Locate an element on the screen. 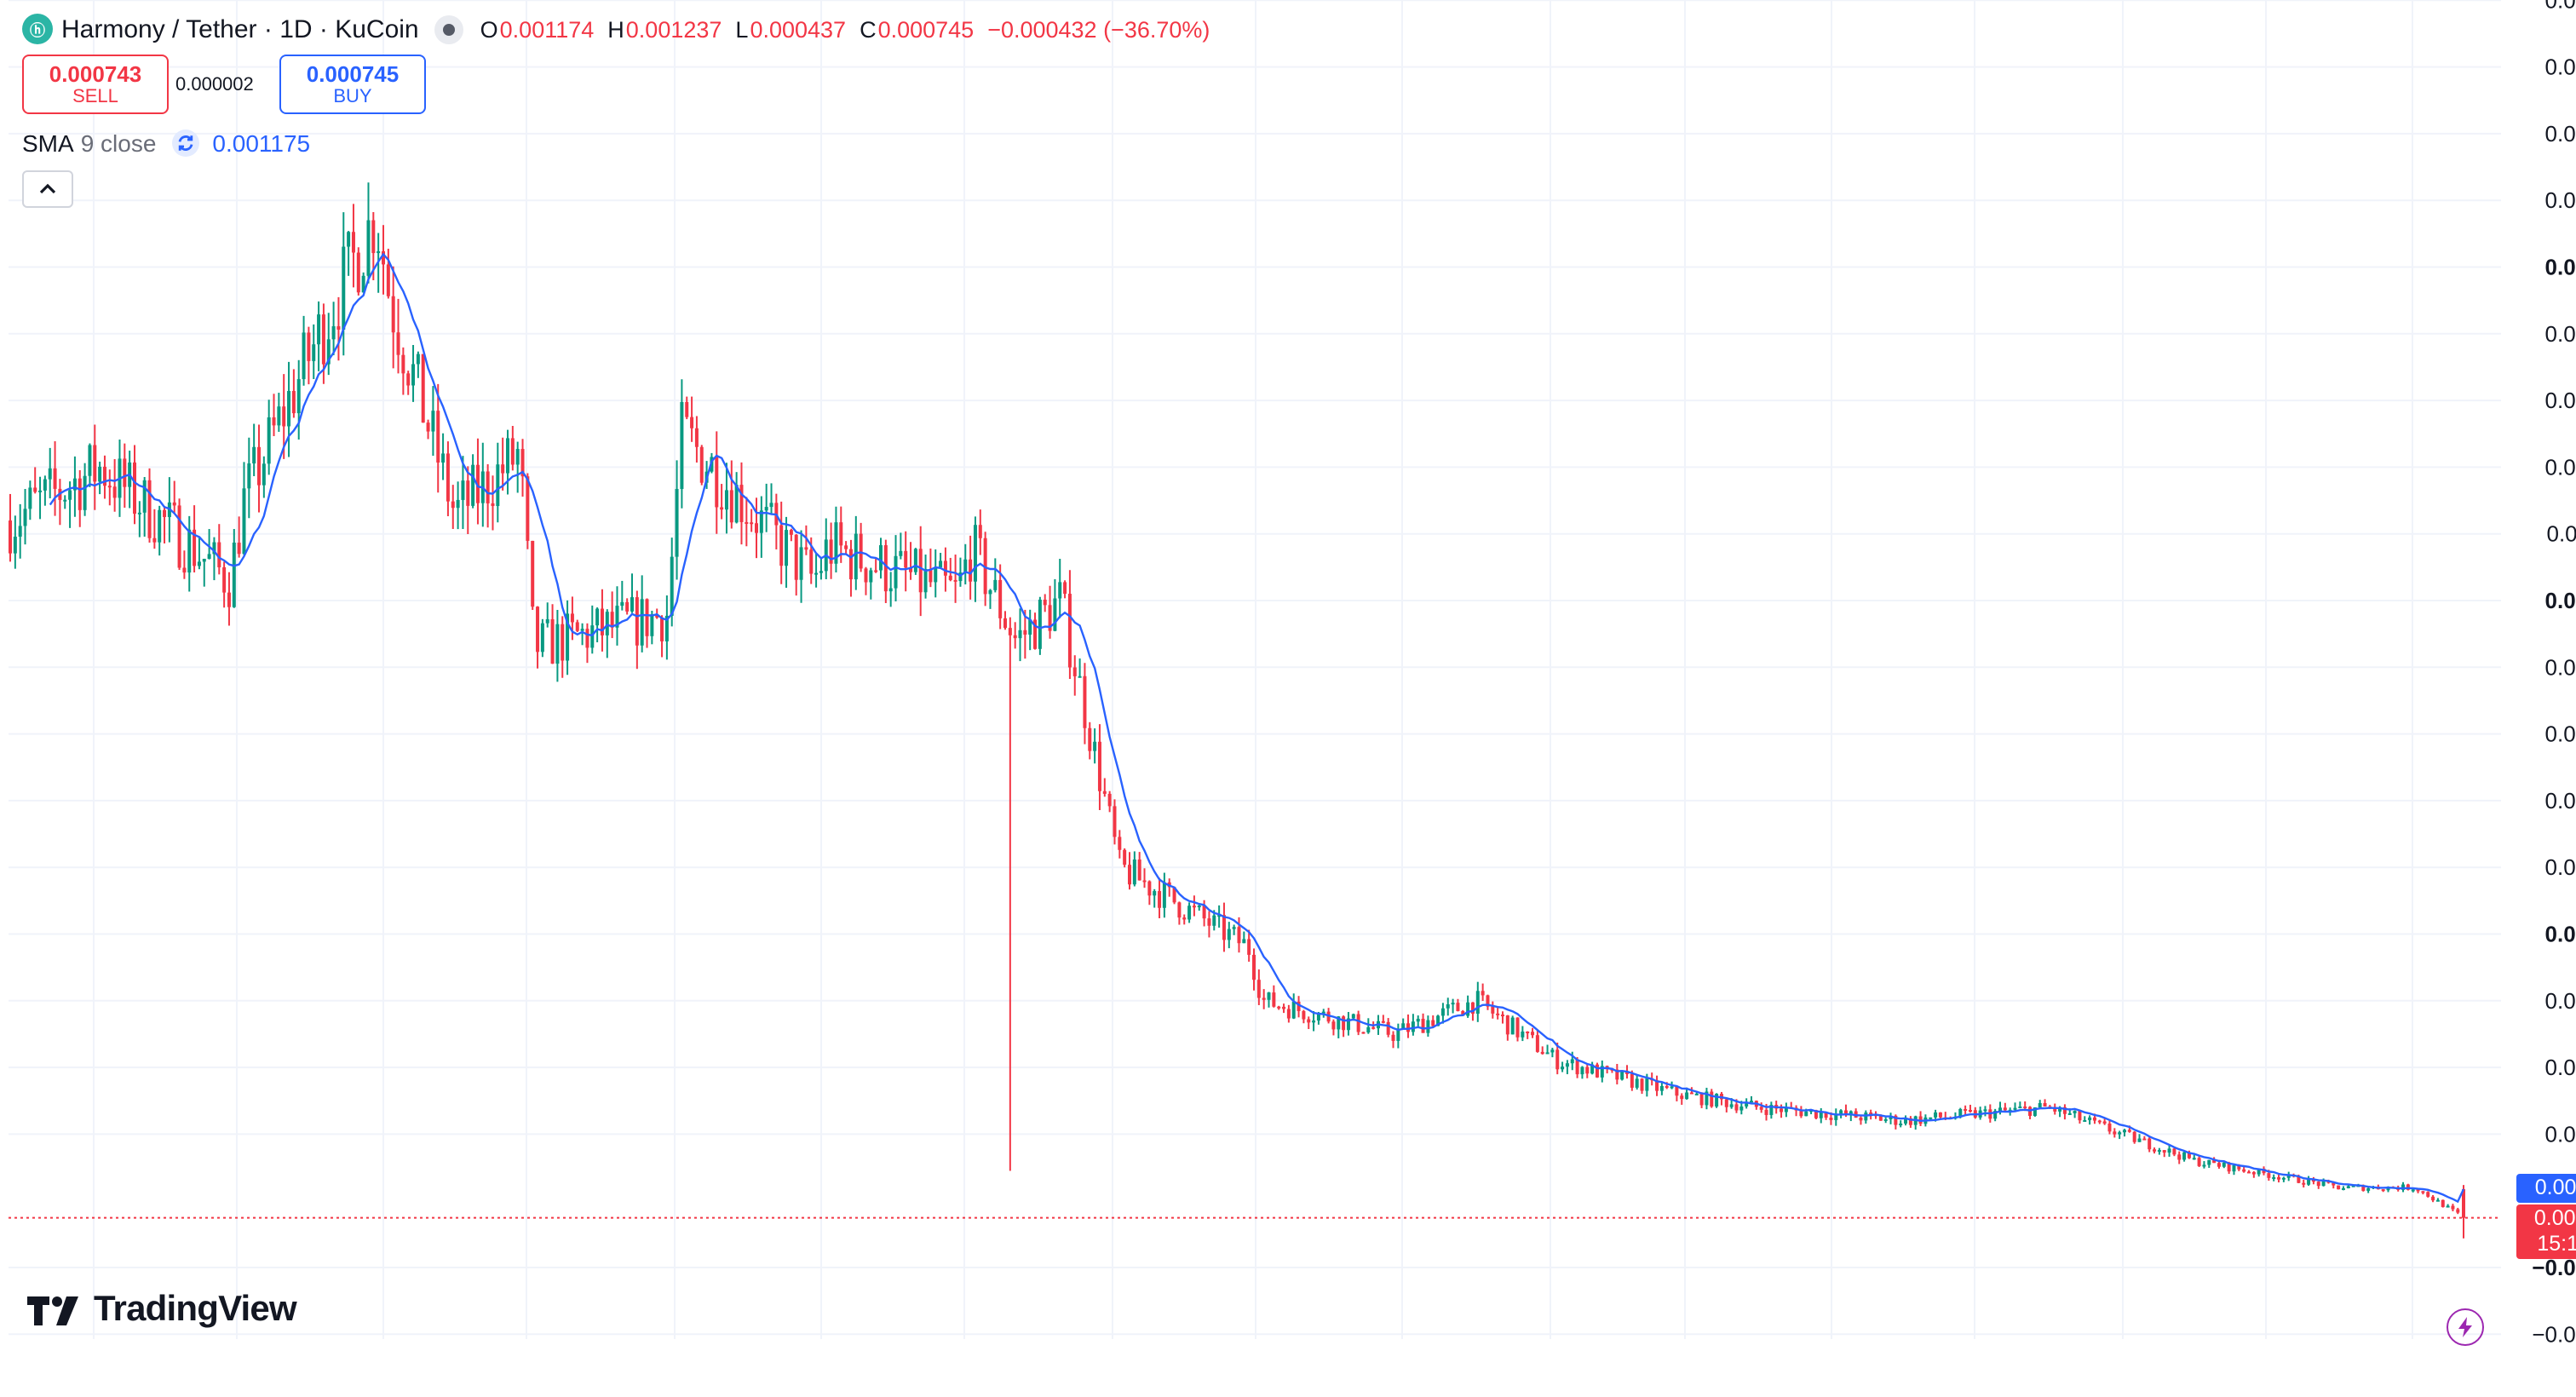  buy-button: 0.000745 BUY is located at coordinates (353, 84).